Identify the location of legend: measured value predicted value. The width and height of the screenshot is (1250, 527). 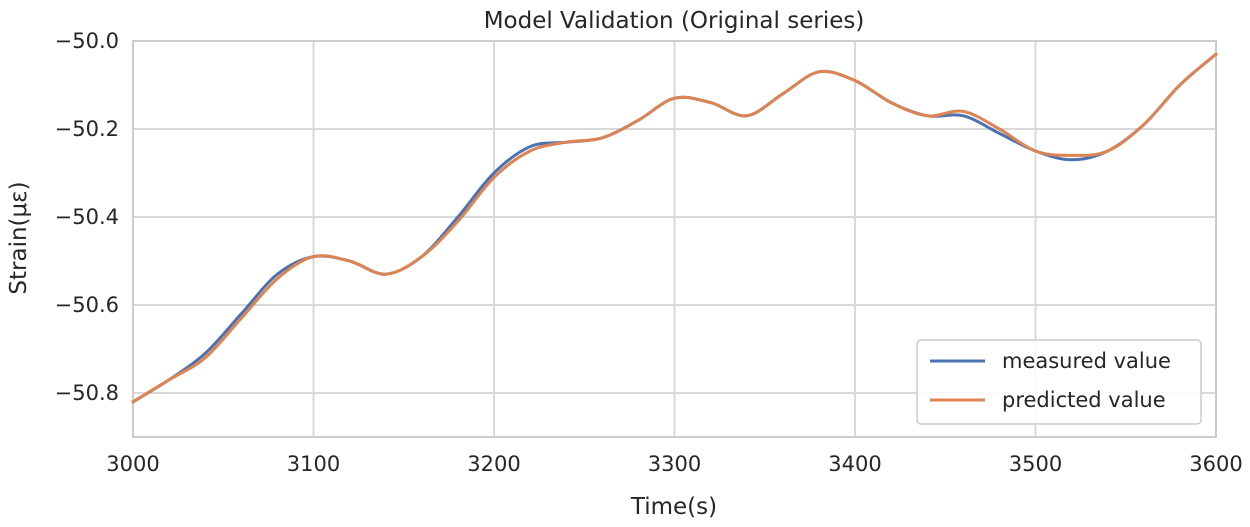
(1059, 382).